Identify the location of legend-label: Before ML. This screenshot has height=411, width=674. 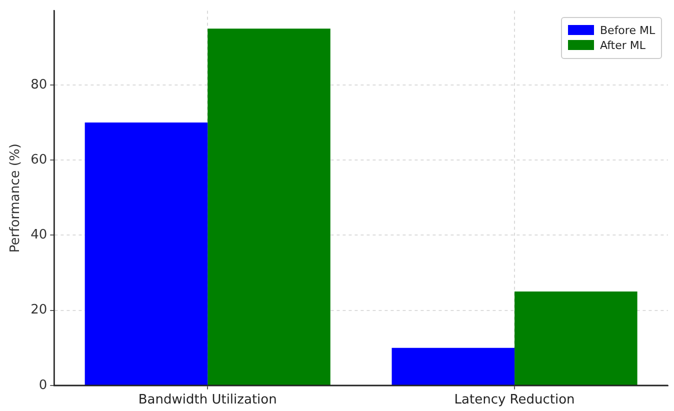
(628, 30).